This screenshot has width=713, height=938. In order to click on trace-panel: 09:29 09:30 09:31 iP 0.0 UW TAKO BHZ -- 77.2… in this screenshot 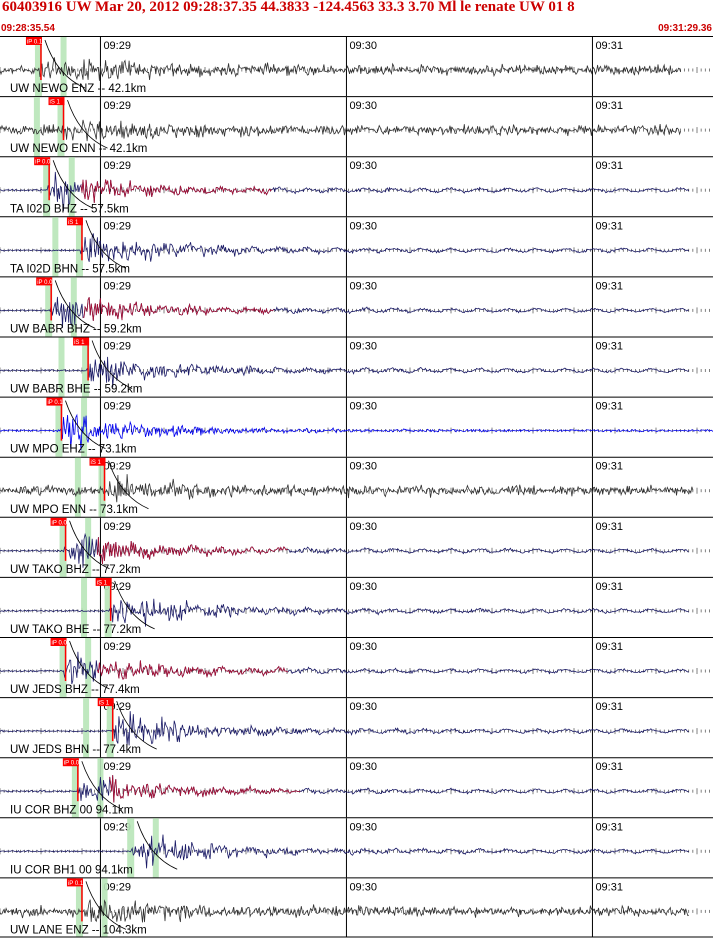, I will do `click(356, 546)`.